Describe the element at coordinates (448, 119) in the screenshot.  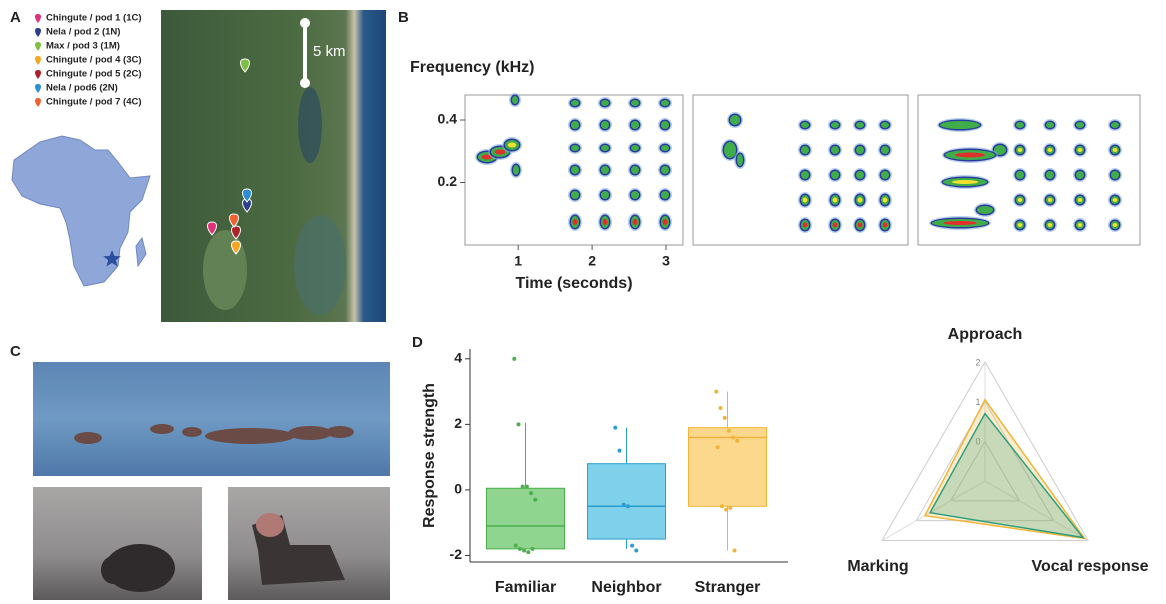
I see `y-tick-label: 0.4` at that location.